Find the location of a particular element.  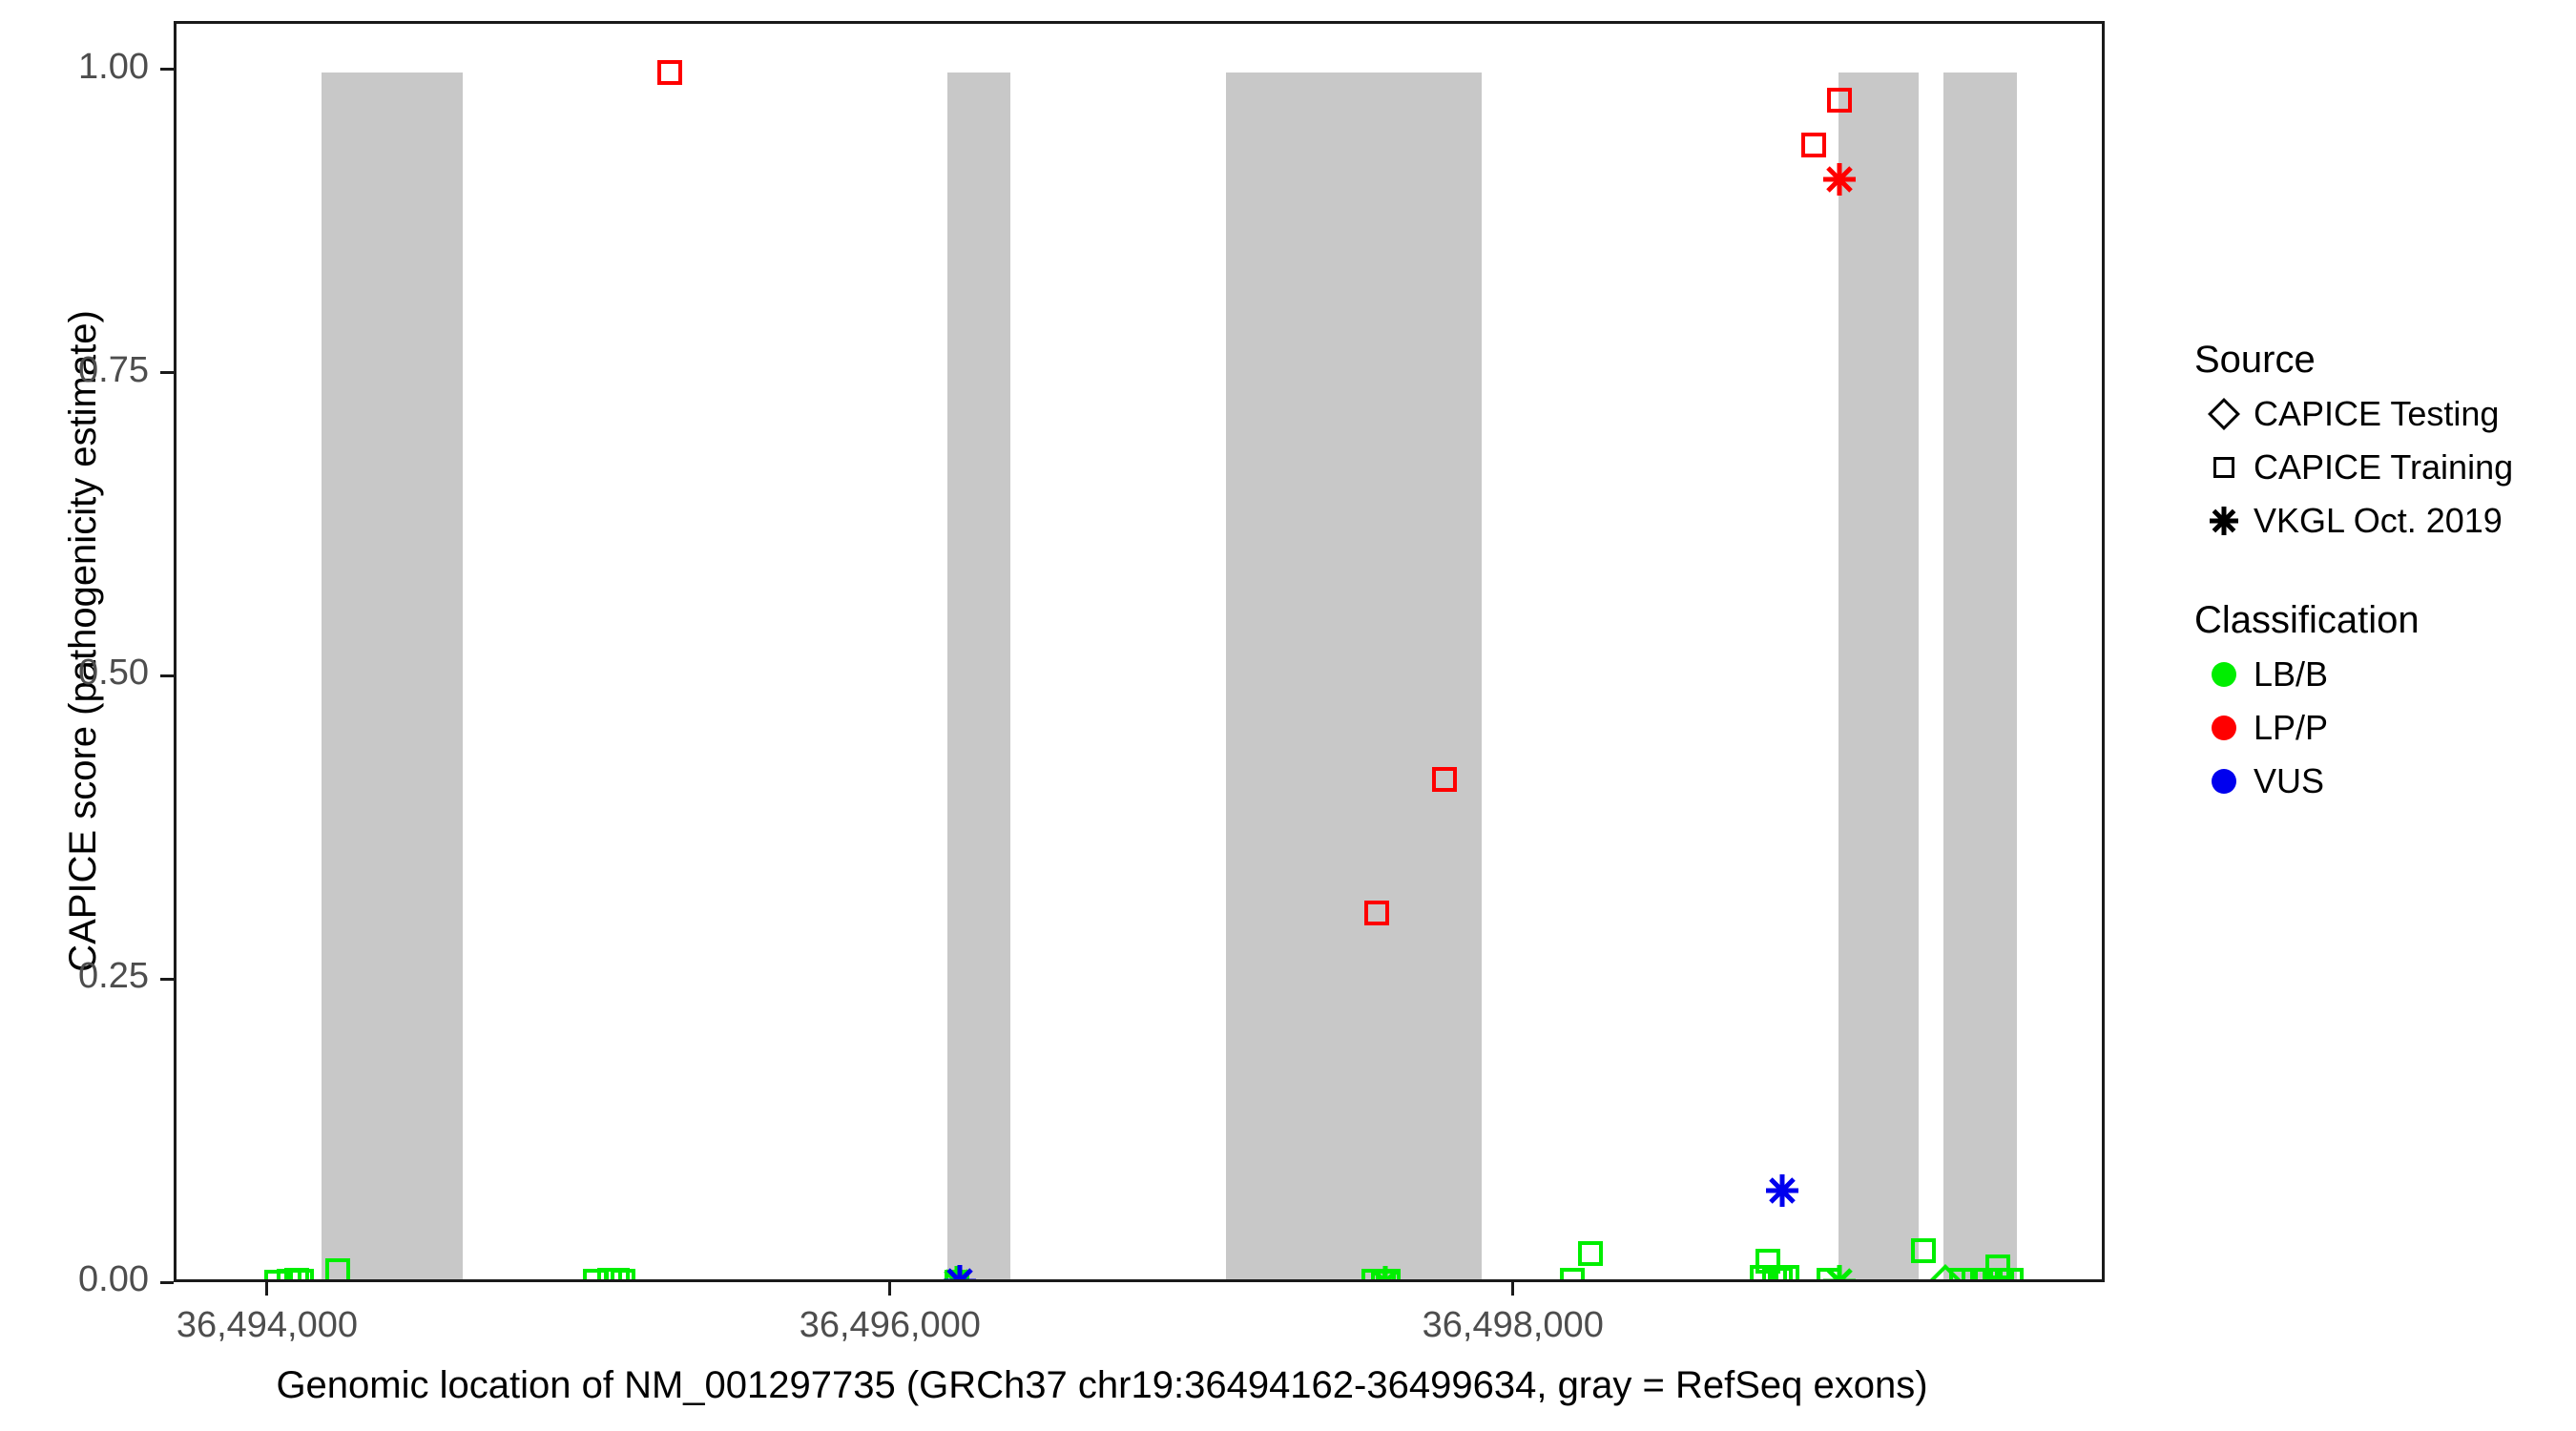

legend-title-classification: Classification is located at coordinates (2307, 620).